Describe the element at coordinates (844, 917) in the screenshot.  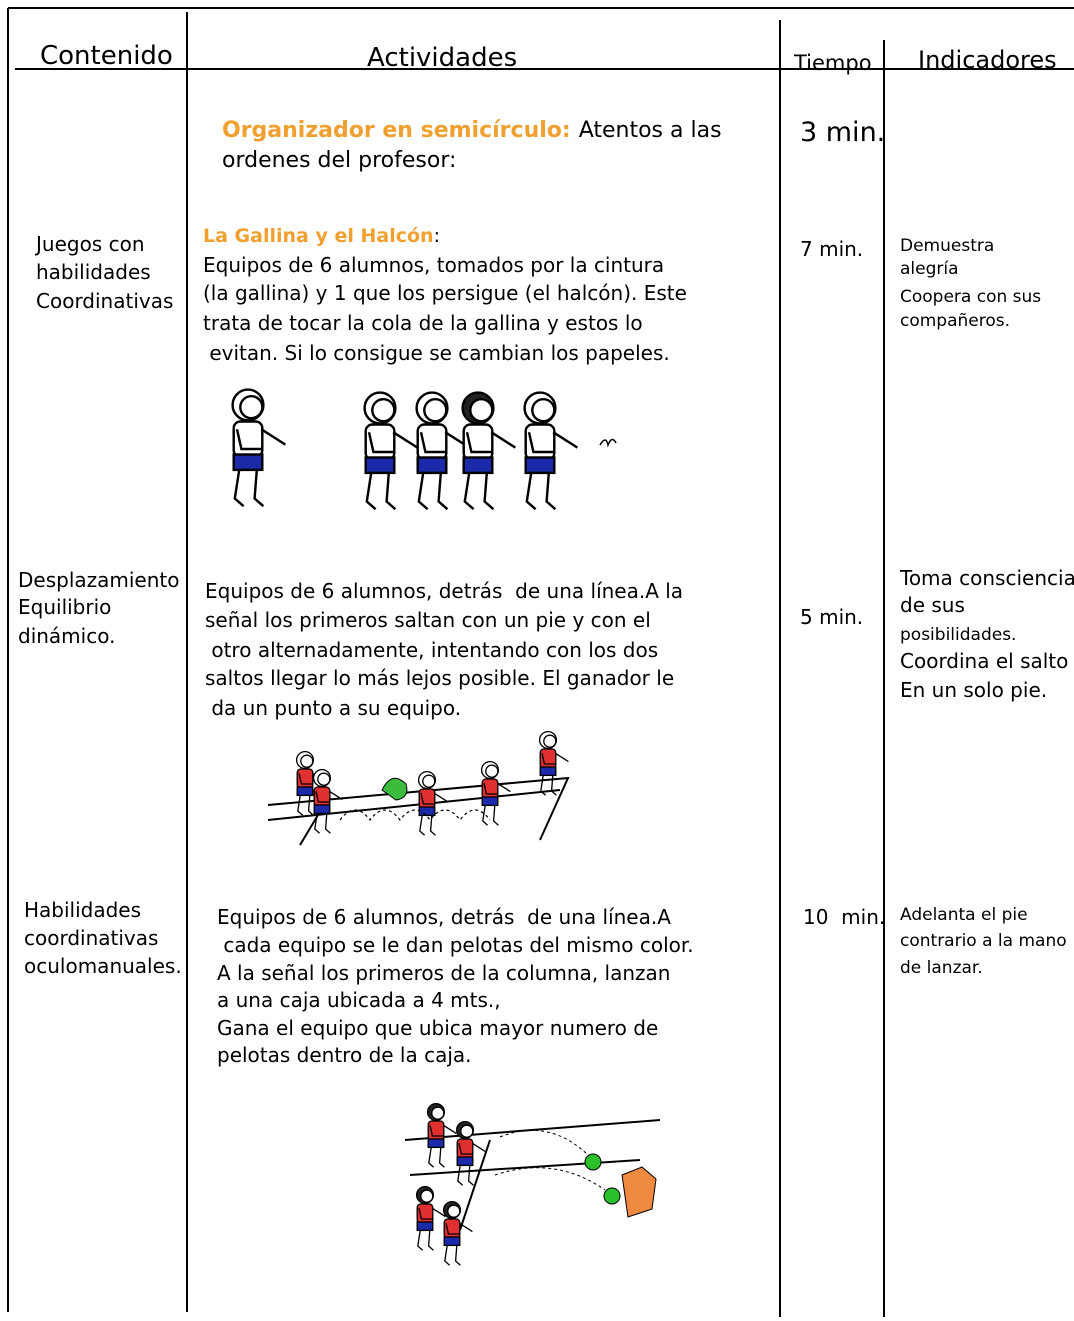
I see `time: 10 min.` at that location.